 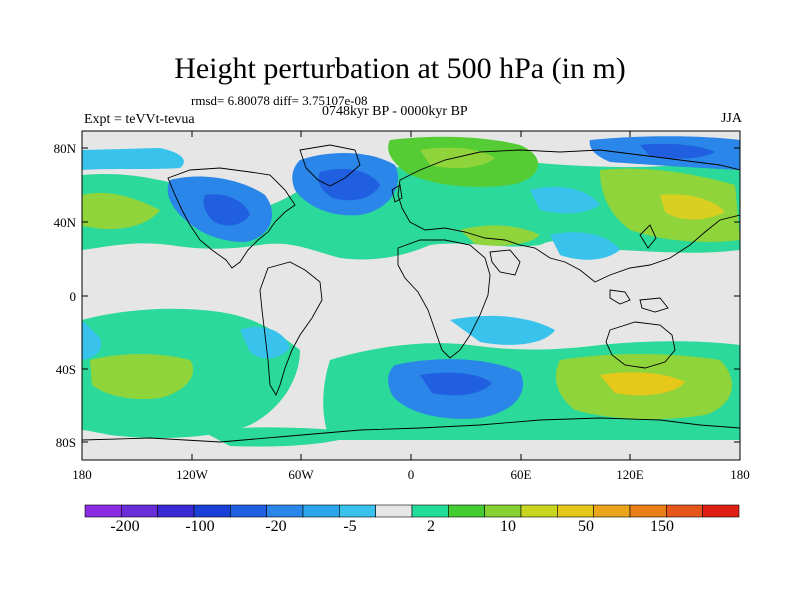 What do you see at coordinates (275, 526) in the screenshot?
I see `colorbar-label: -20` at bounding box center [275, 526].